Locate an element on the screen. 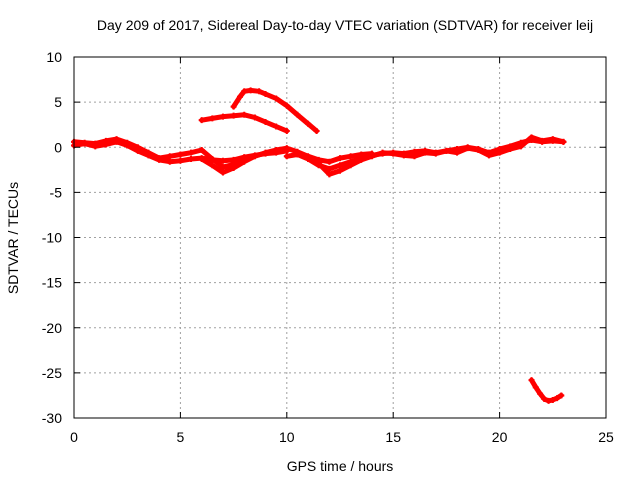  y-tick-label: -30 is located at coordinates (52, 418).